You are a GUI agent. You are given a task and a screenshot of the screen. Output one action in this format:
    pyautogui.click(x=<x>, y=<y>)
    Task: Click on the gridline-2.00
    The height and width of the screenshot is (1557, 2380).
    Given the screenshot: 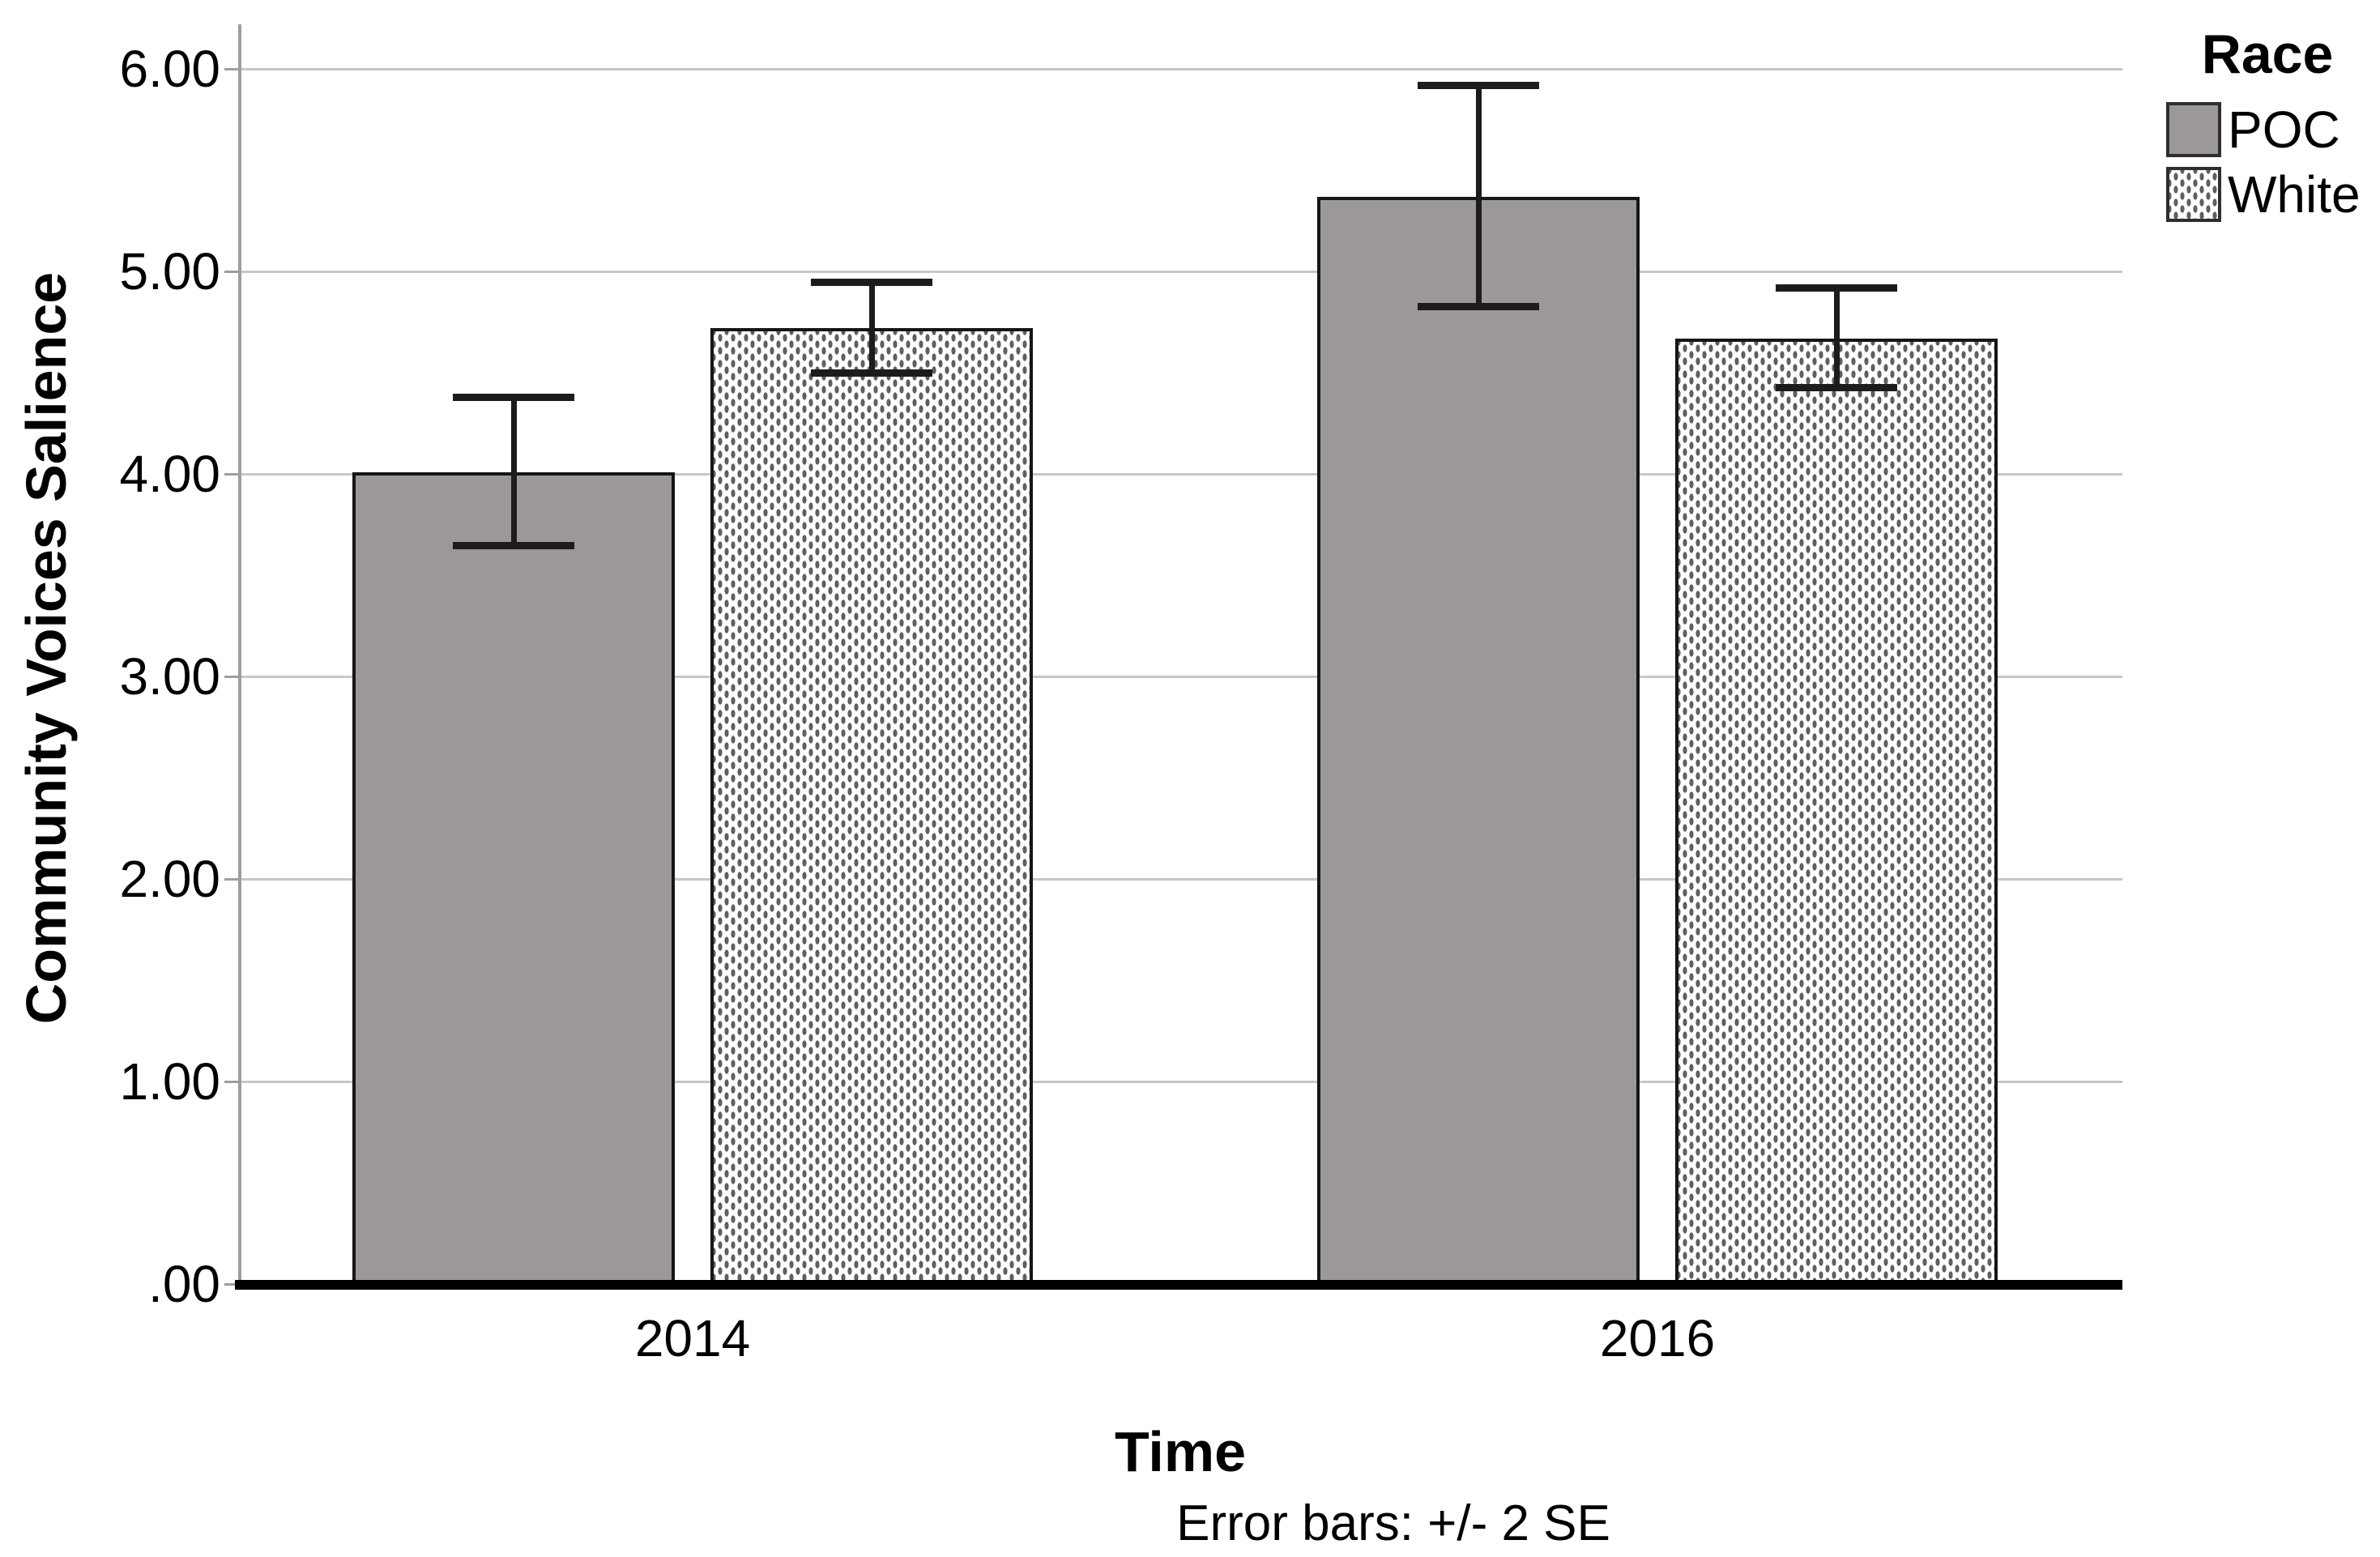 What is the action you would take?
    pyautogui.click(x=1180, y=880)
    